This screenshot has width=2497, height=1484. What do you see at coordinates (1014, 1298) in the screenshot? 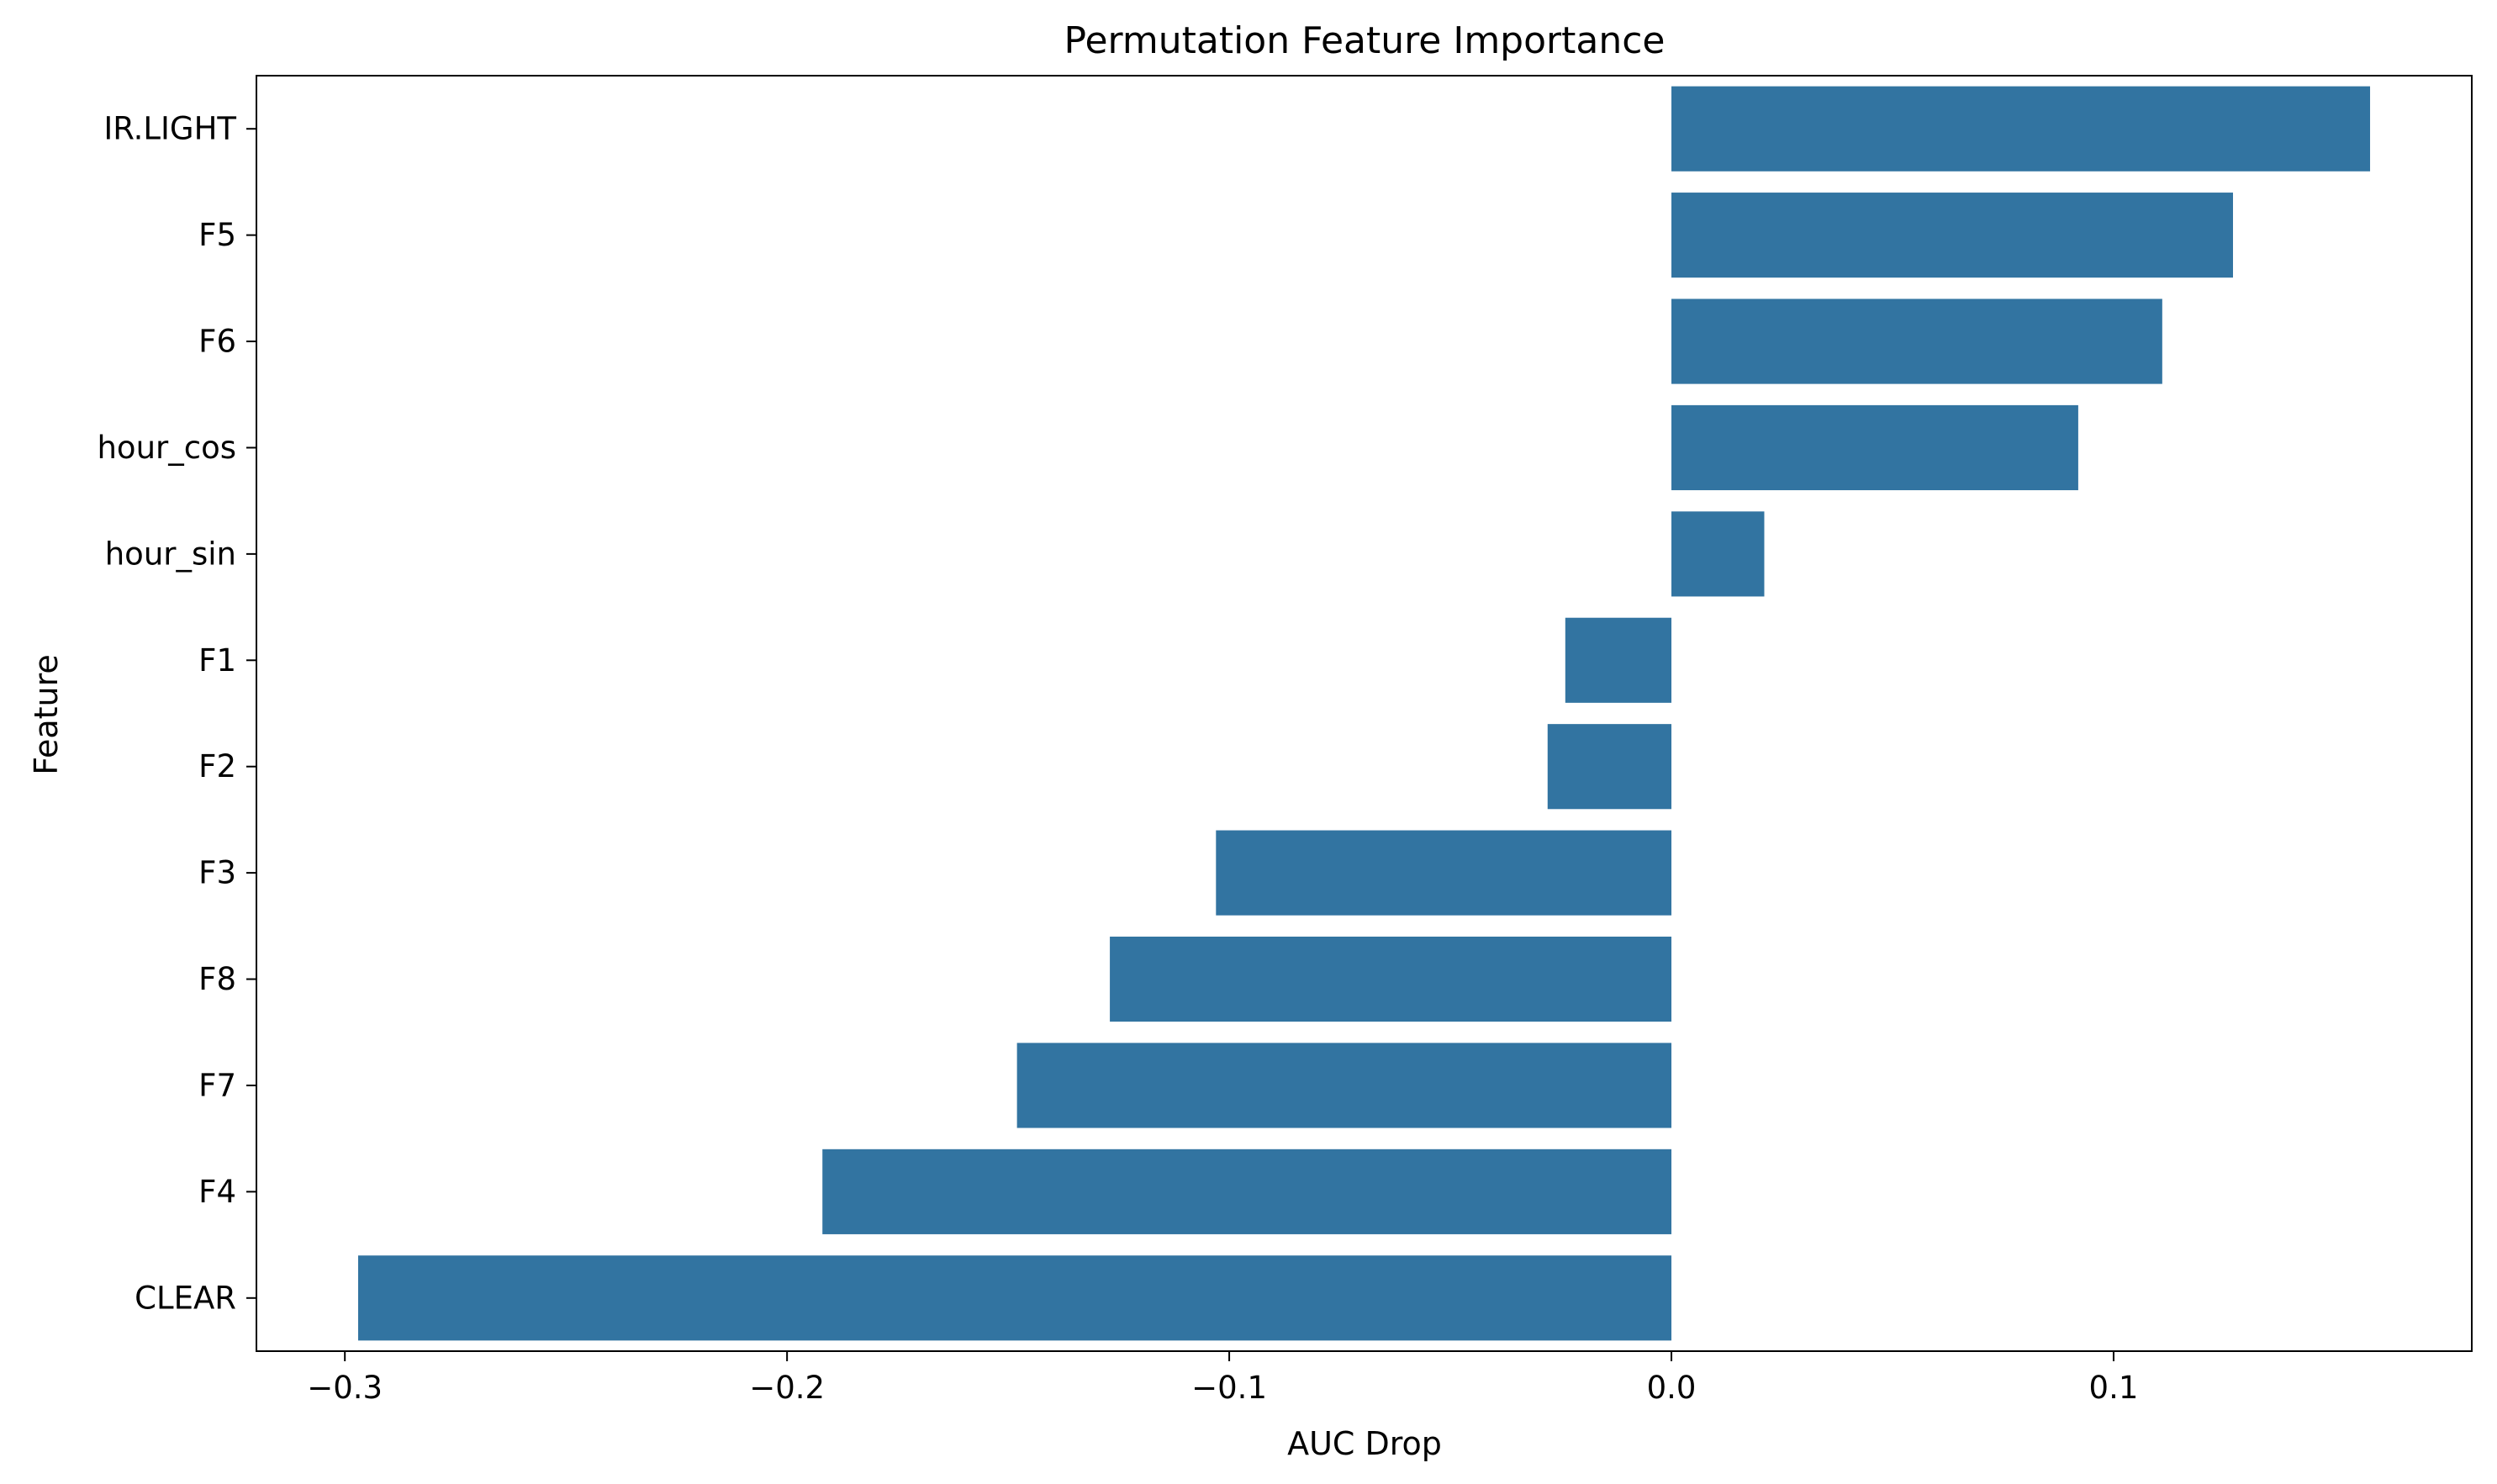
I see `bar-clear` at bounding box center [1014, 1298].